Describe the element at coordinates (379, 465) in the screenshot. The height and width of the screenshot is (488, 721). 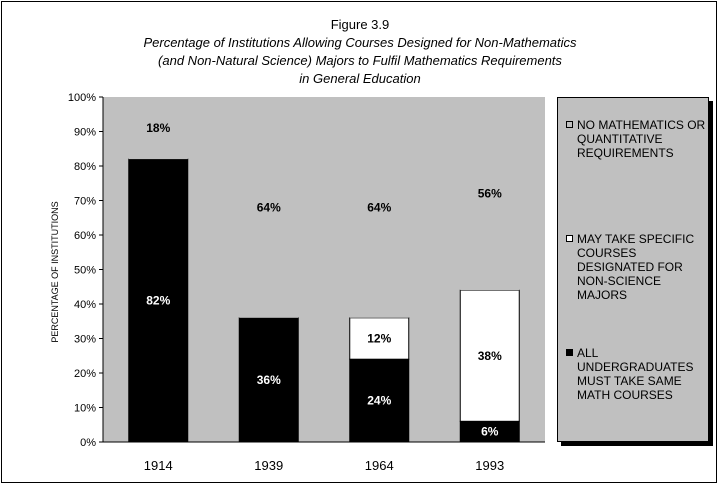
I see `x-tick-label: 1964` at that location.